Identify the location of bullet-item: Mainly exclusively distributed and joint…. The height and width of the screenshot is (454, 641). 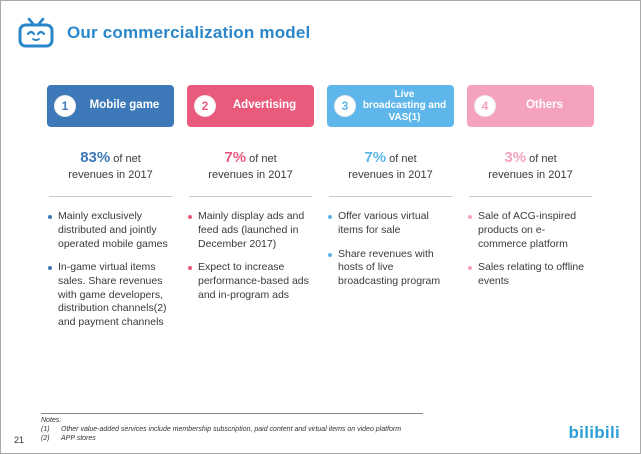
(110, 230).